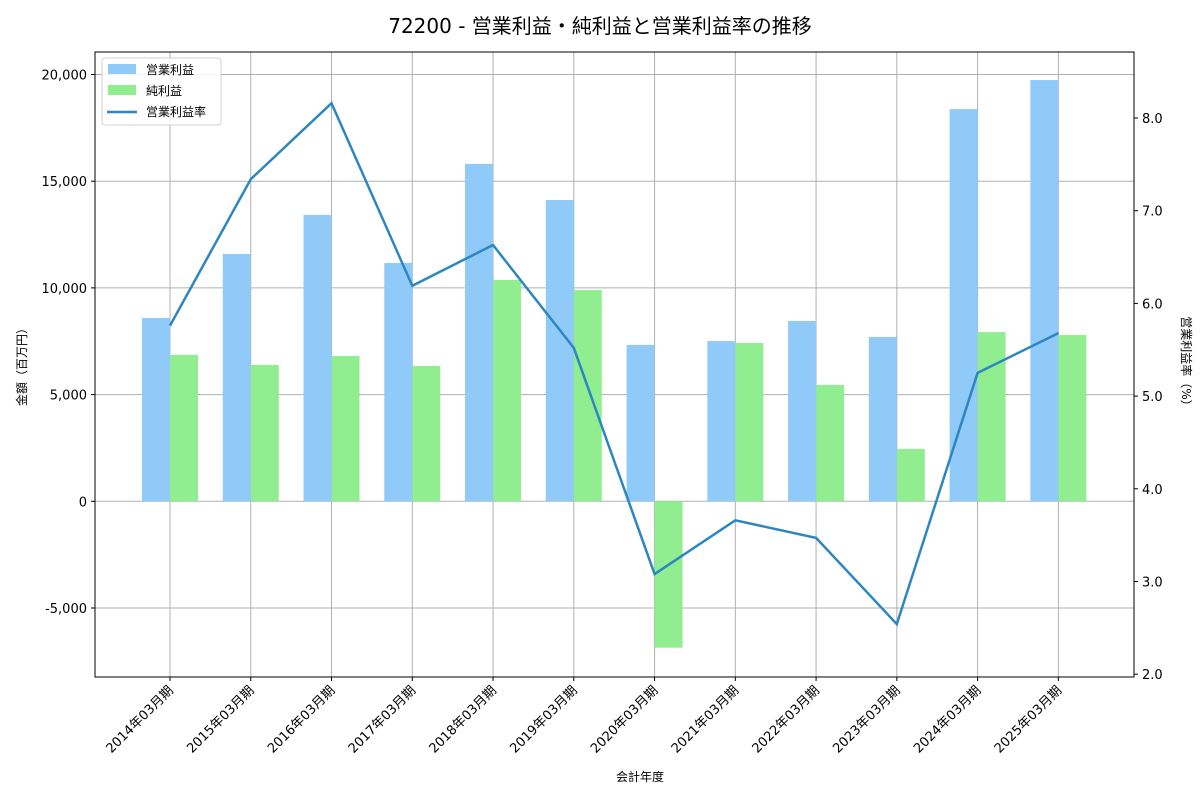  Describe the element at coordinates (1152, 304) in the screenshot. I see `y2-tick-label: 6.0` at that location.